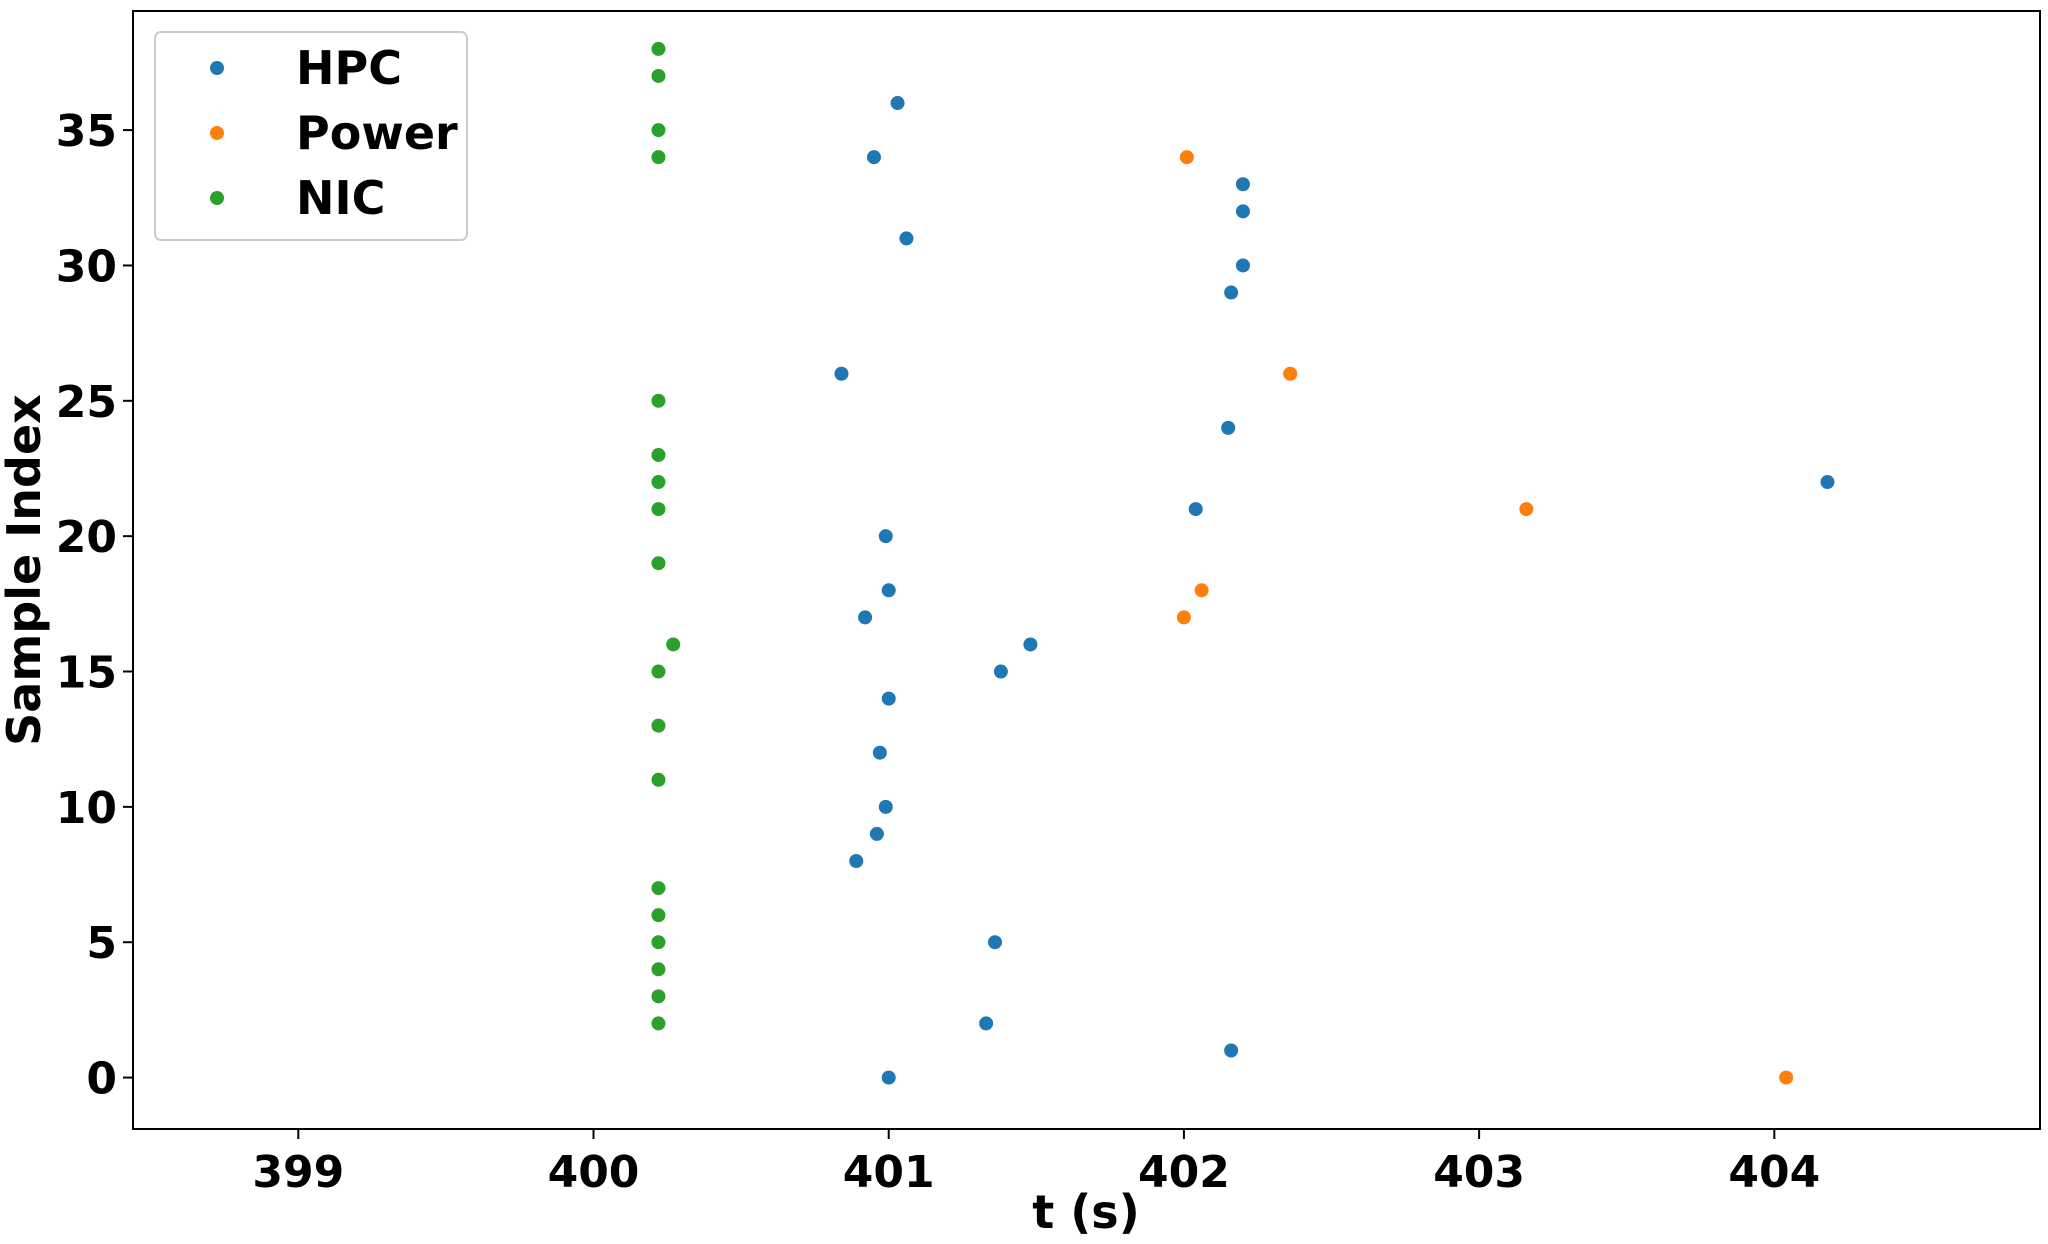 This screenshot has height=1244, width=2048. What do you see at coordinates (86, 808) in the screenshot?
I see `y-tick-label: 10` at bounding box center [86, 808].